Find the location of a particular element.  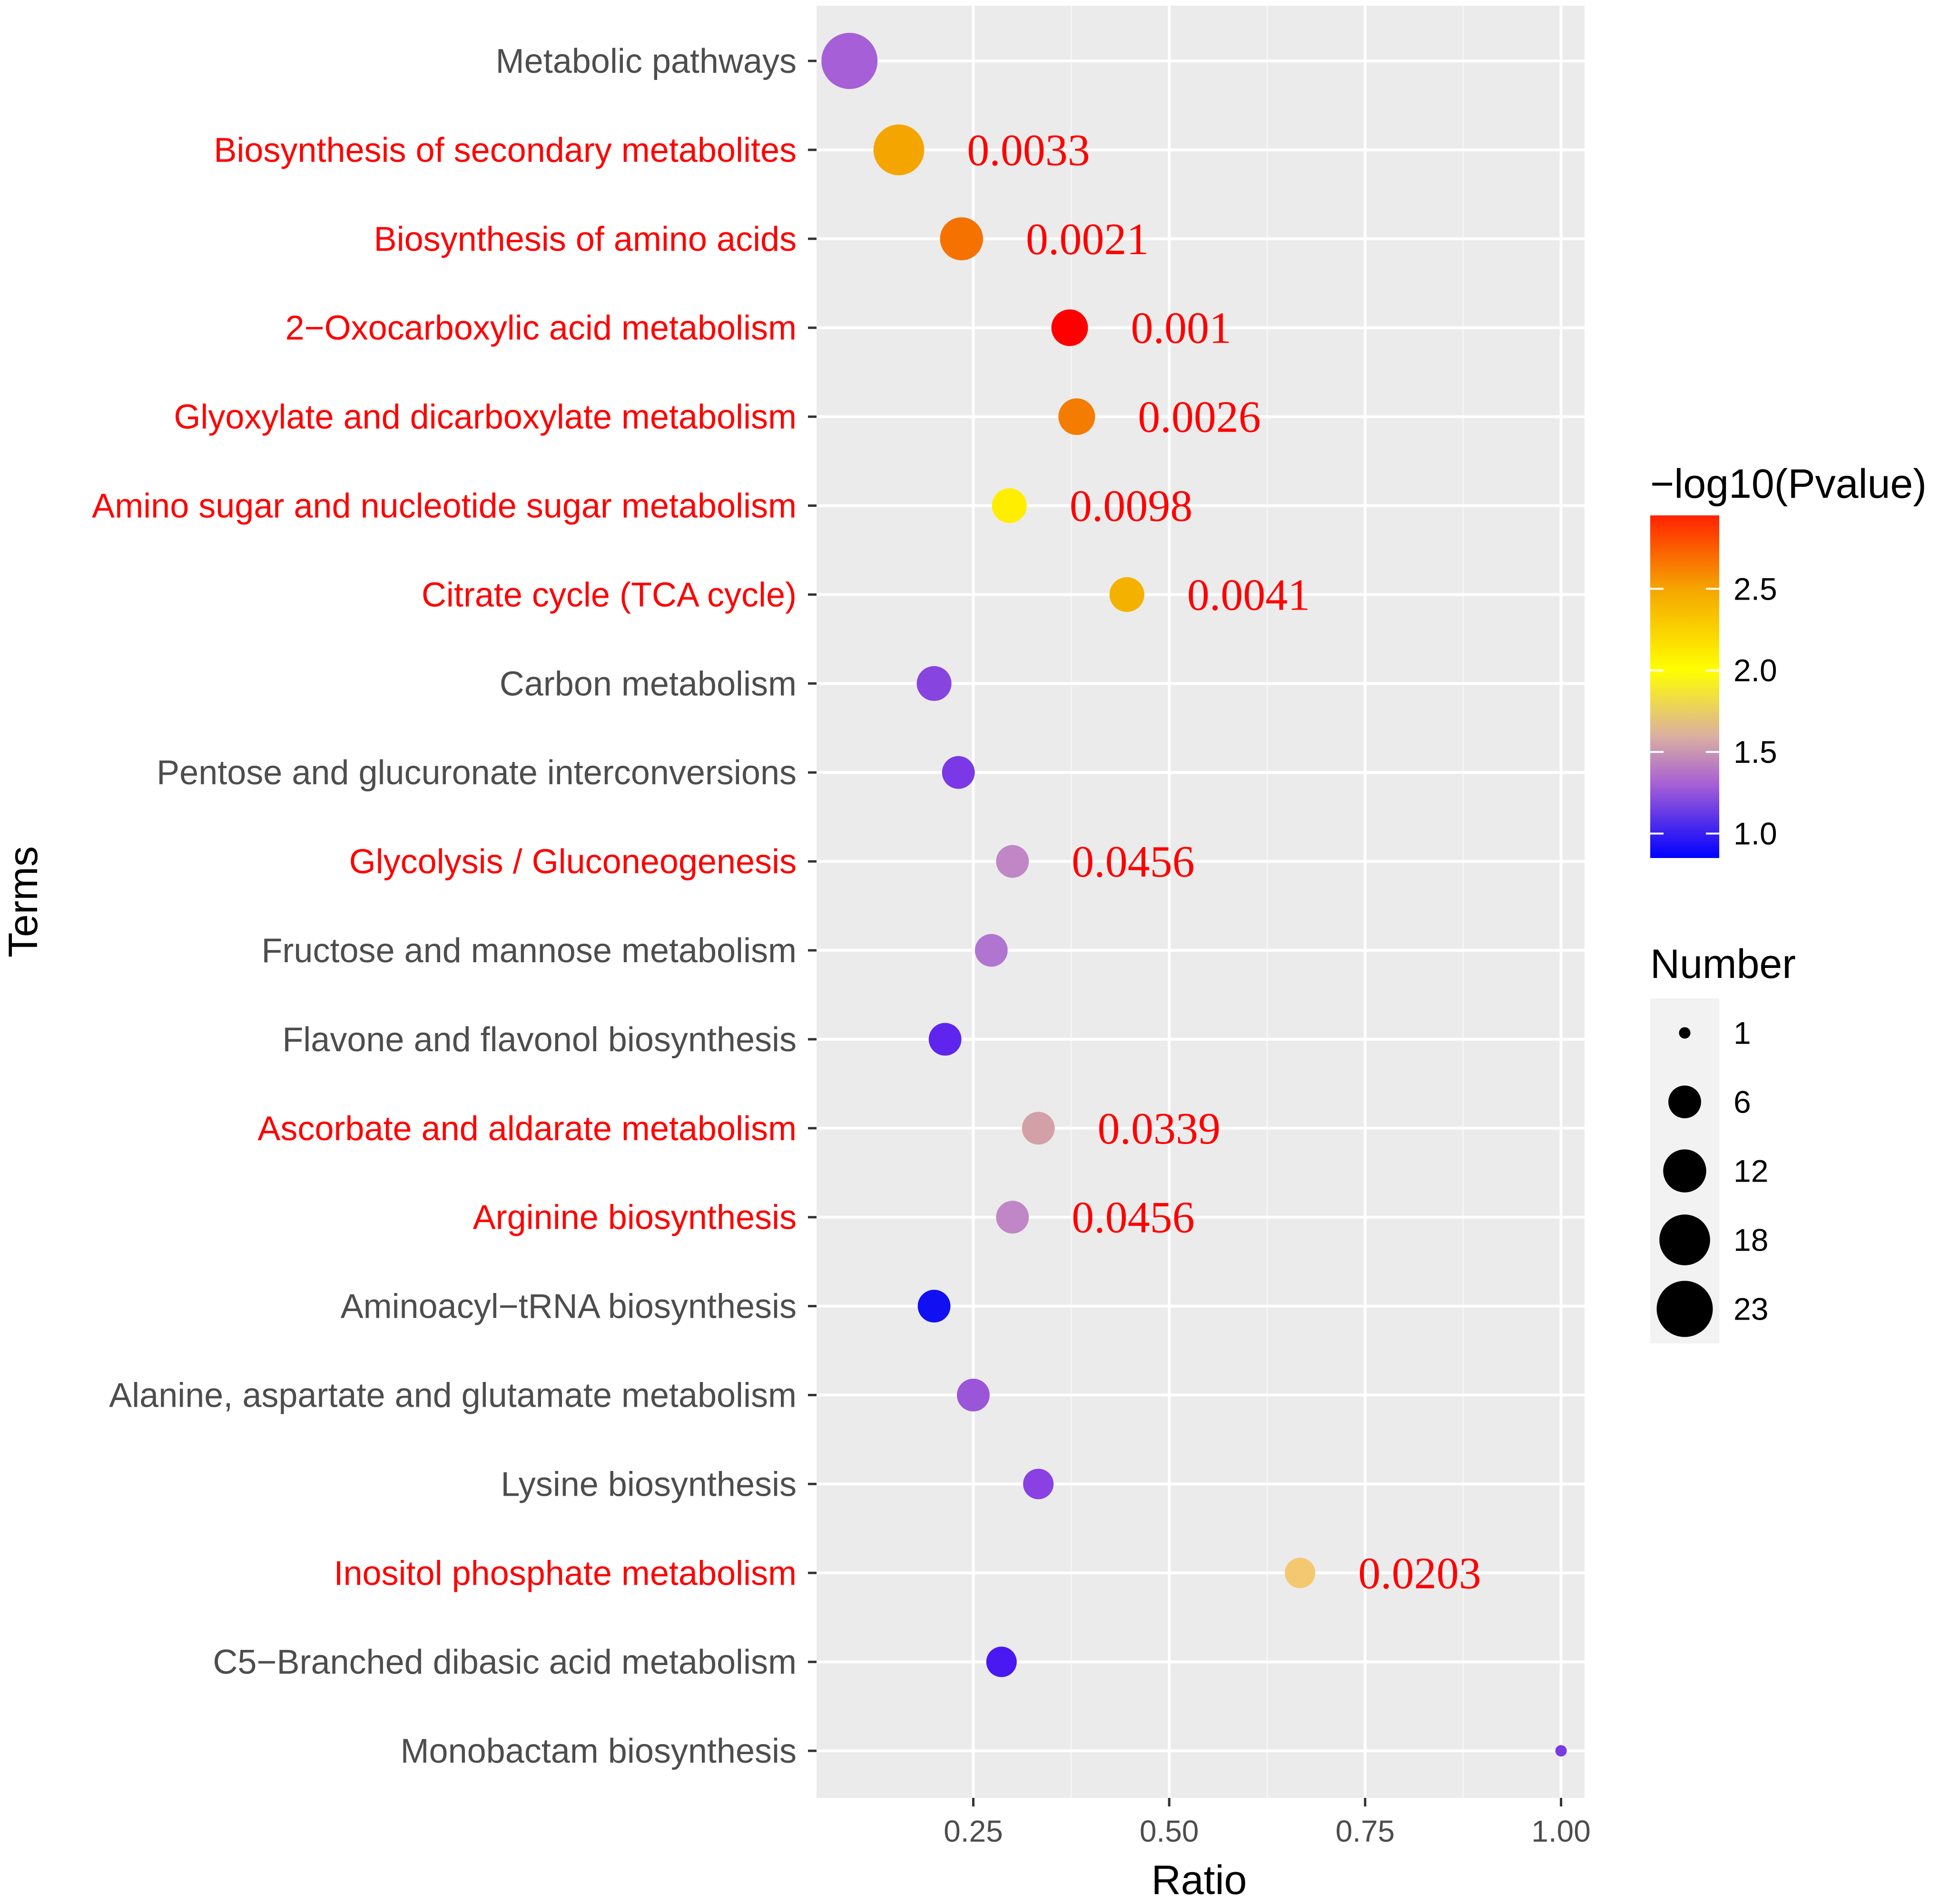

pvalue-annotation: 0.0041 is located at coordinates (1248, 595).